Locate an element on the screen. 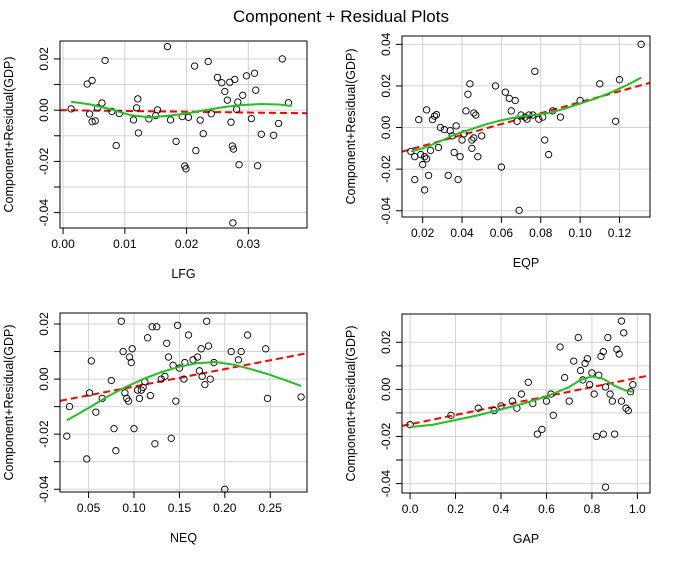  x-tick-label: 0.12 is located at coordinates (620, 233).